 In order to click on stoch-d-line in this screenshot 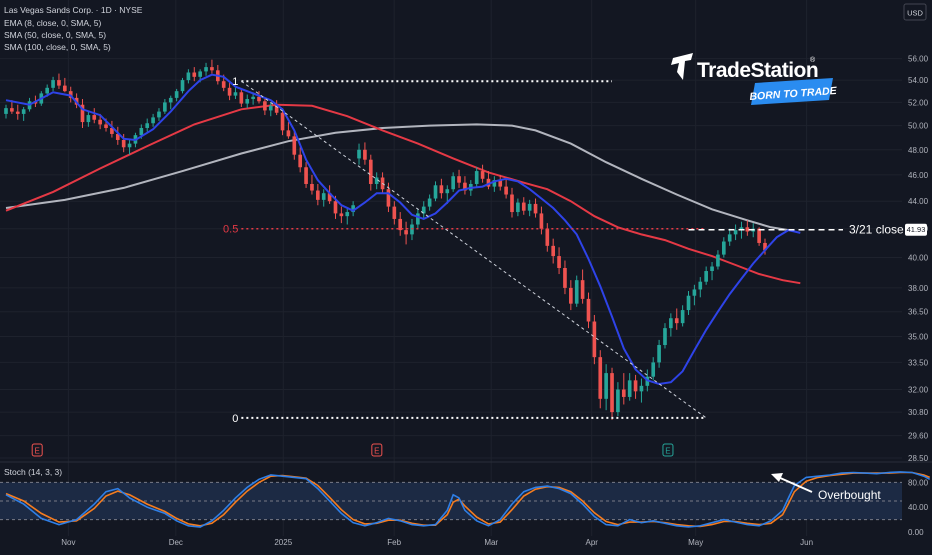, I will do `click(468, 499)`.